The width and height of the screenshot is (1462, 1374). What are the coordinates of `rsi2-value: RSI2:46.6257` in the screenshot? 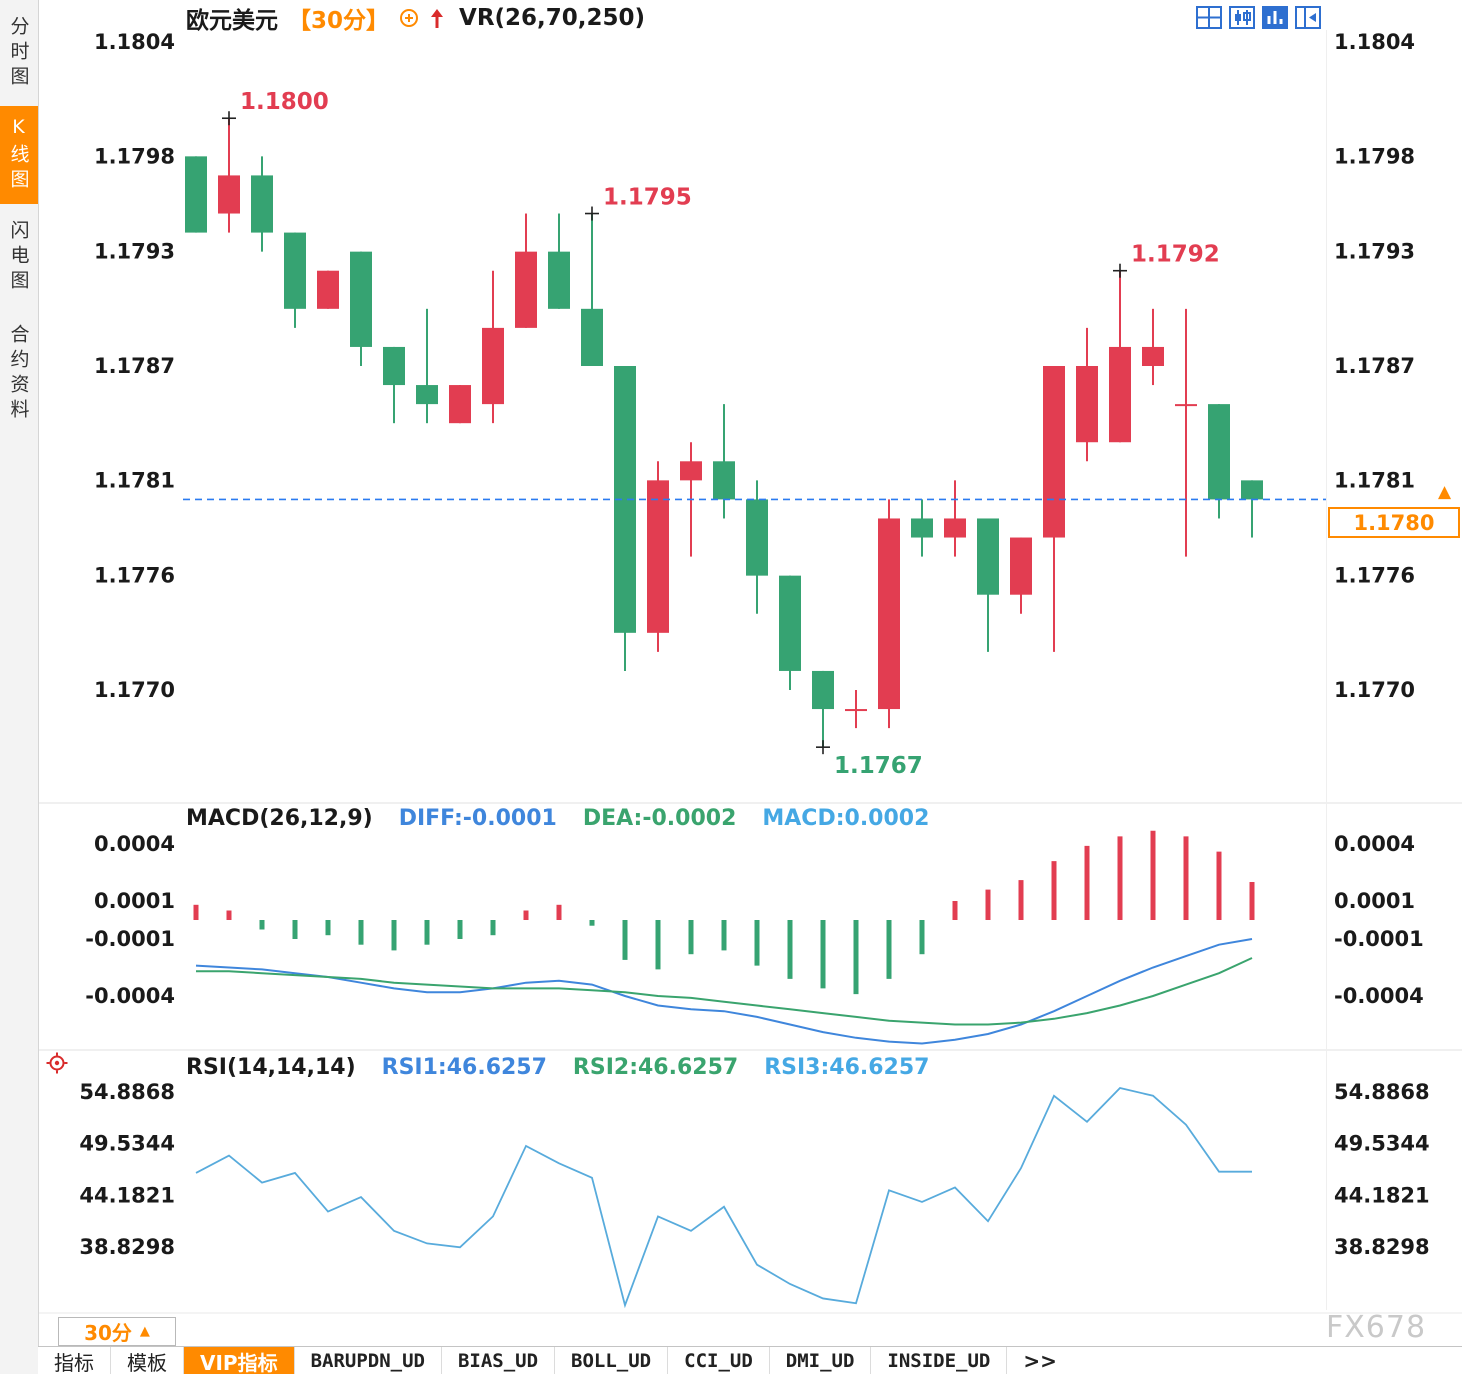 It's located at (655, 1067).